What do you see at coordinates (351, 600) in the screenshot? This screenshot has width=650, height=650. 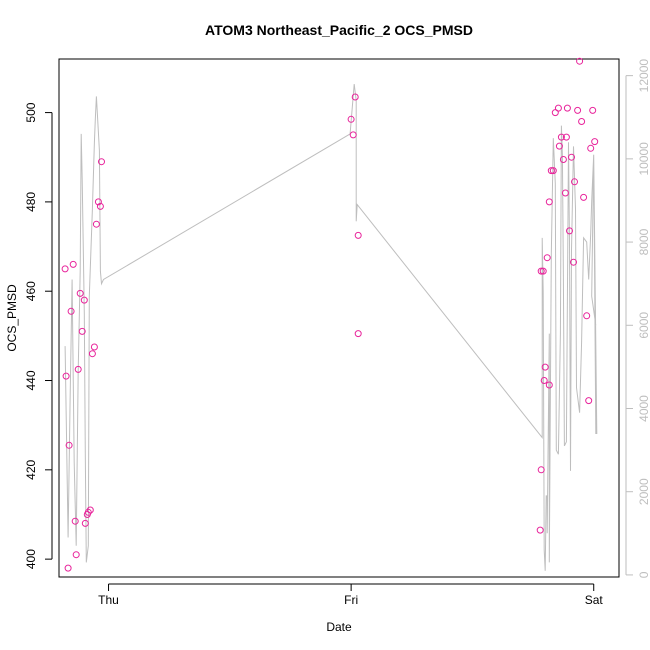 I see `x-tick-label: Fri` at bounding box center [351, 600].